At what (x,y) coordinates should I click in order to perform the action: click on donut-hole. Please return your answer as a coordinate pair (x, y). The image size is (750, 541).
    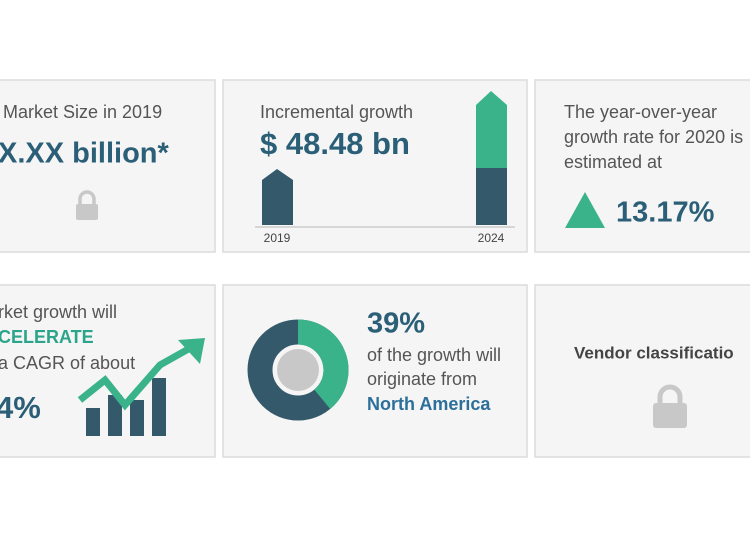
    Looking at the image, I should click on (298, 370).